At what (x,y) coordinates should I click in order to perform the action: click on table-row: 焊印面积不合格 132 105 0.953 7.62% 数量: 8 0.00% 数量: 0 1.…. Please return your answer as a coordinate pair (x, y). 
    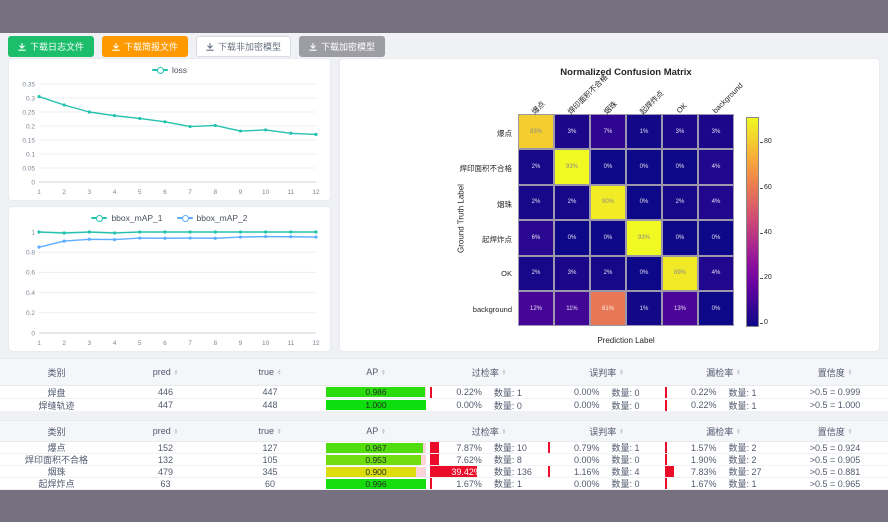
    Looking at the image, I should click on (444, 460).